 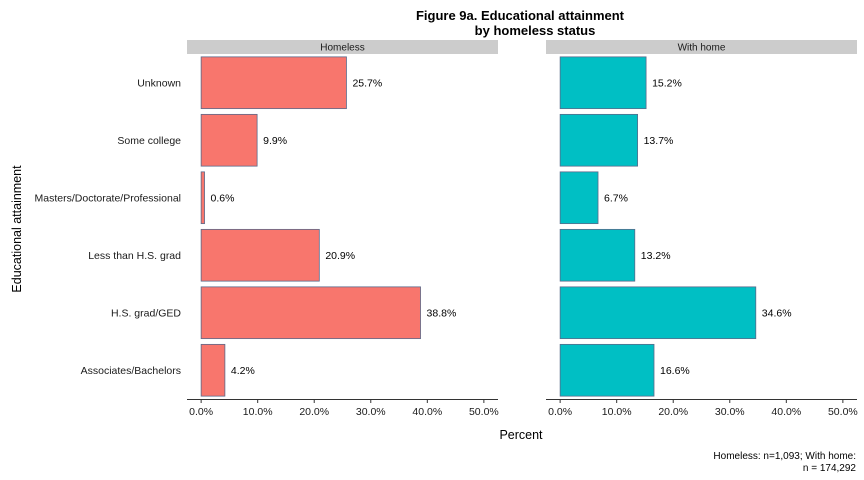 I want to click on bar-with-home-some-college, so click(x=599, y=140).